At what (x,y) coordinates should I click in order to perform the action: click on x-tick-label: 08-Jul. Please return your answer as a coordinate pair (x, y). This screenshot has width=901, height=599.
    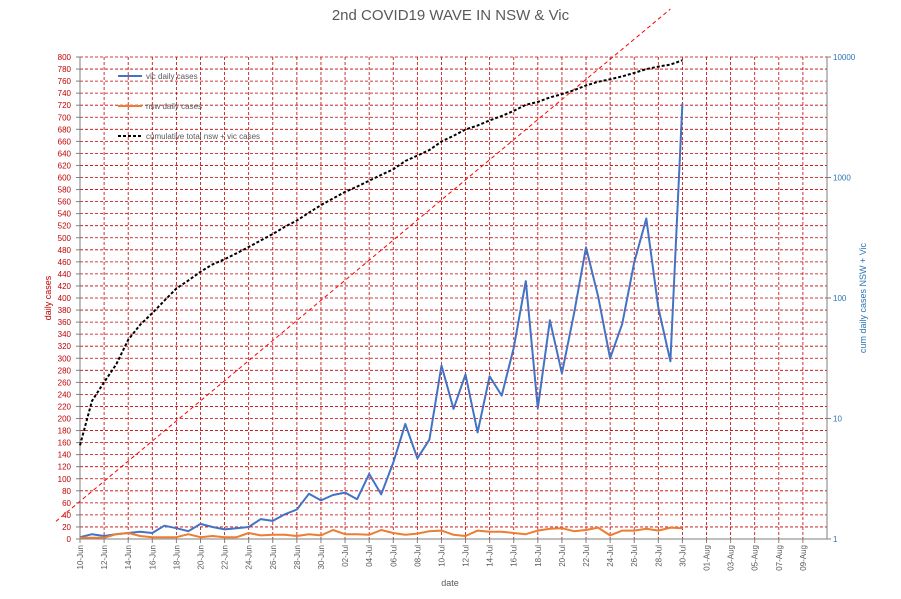
    Looking at the image, I should click on (417, 556).